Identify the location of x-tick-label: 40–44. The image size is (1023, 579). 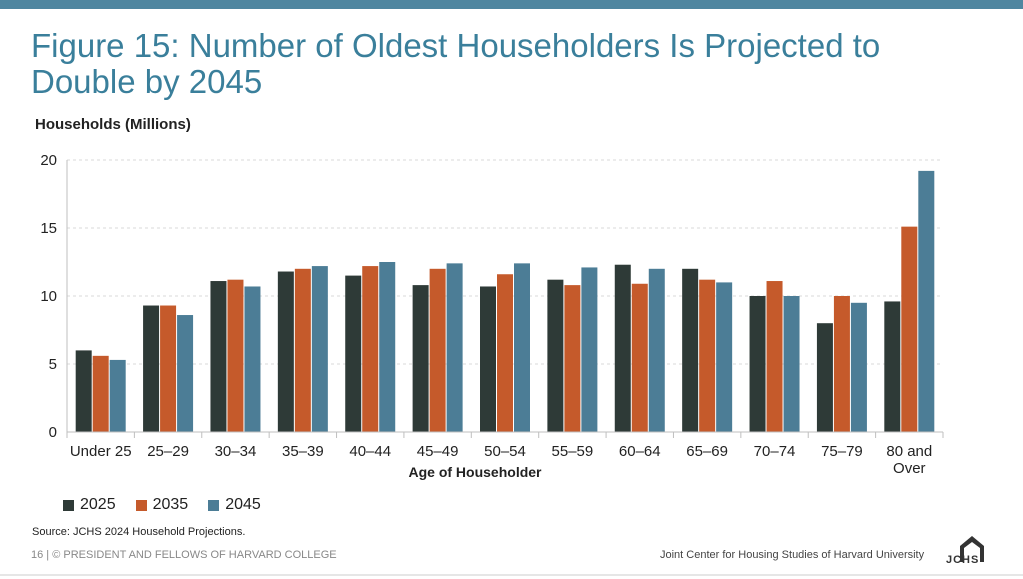
(370, 451).